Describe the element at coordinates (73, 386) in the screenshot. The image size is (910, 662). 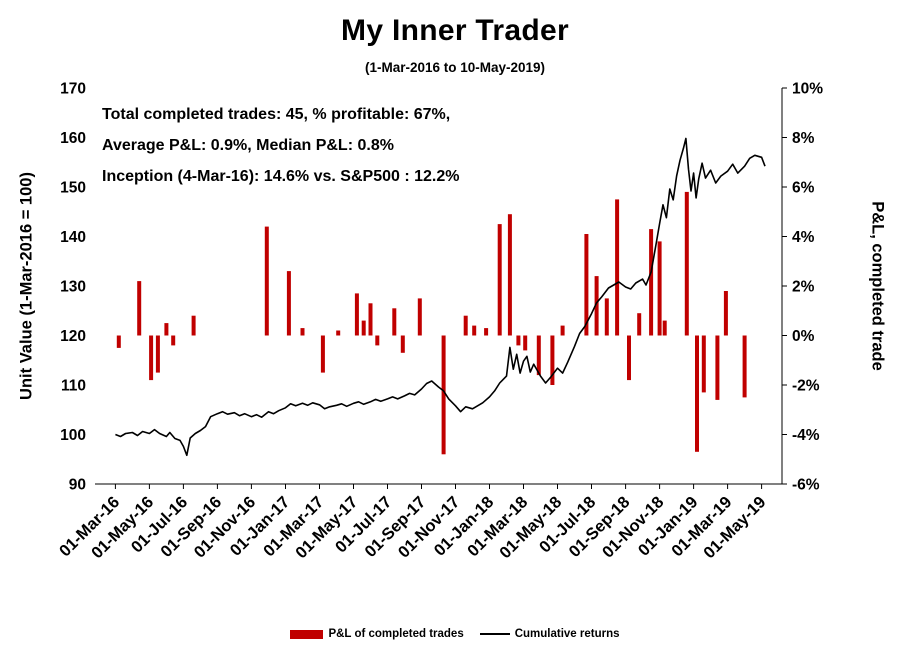
I see `left-tick-label: 110` at that location.